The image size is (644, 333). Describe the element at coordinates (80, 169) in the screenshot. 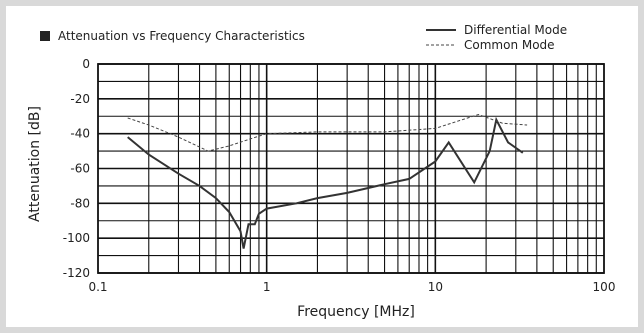

I see `y-tick-label: -60` at that location.